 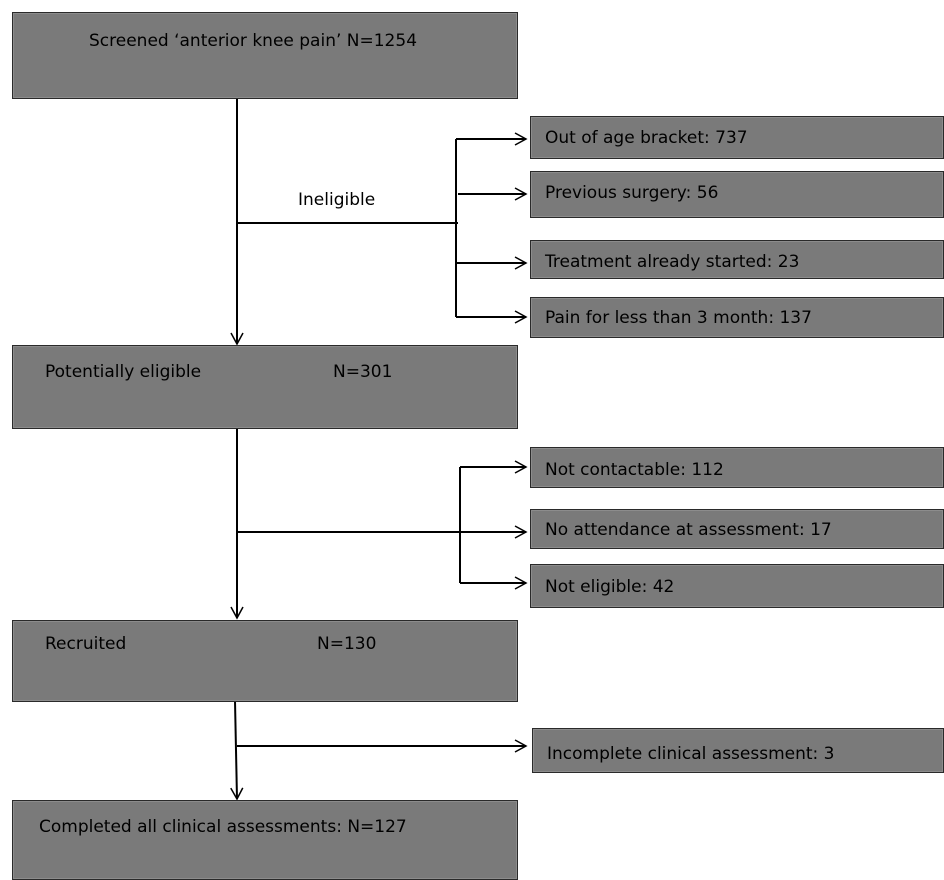 What do you see at coordinates (123, 372) in the screenshot?
I see `potentially-eligible-label: Potentially eligible` at bounding box center [123, 372].